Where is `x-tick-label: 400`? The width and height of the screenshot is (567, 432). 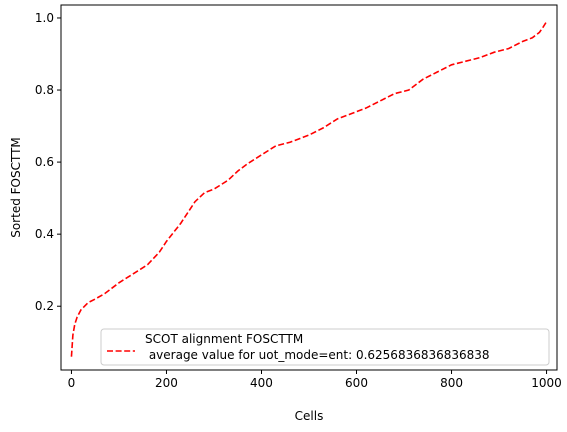 x-tick-label: 400 is located at coordinates (261, 383).